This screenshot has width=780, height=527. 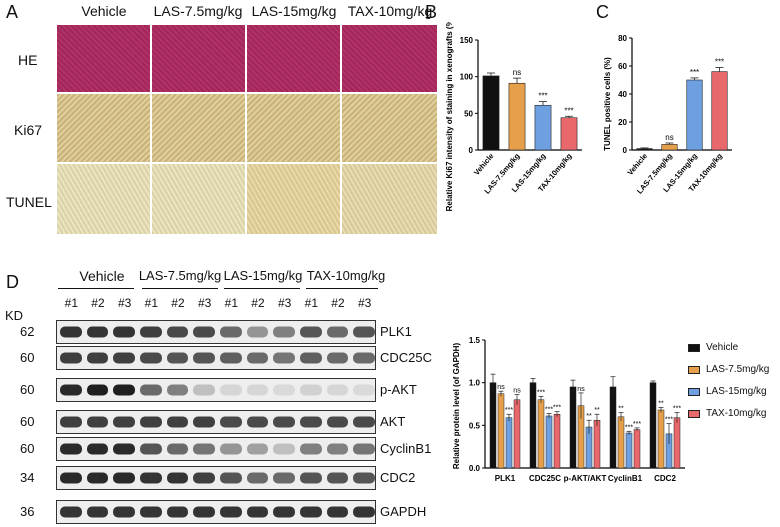 What do you see at coordinates (216, 422) in the screenshot?
I see `wb-blot-akt` at bounding box center [216, 422].